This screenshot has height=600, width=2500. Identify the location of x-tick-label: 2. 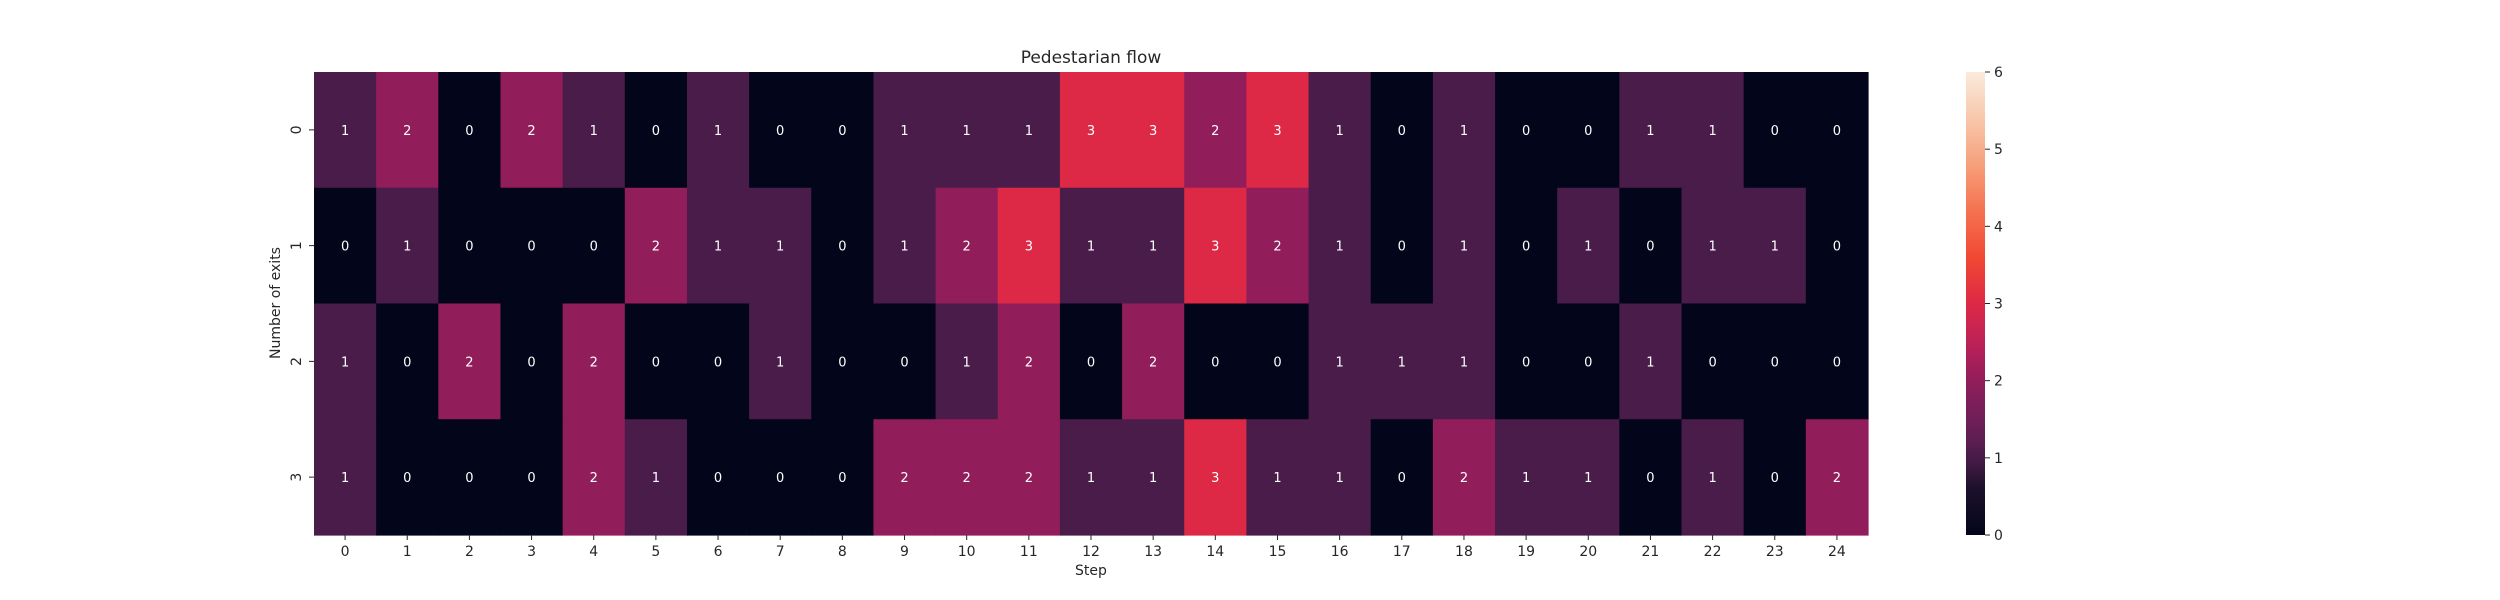
(469, 552).